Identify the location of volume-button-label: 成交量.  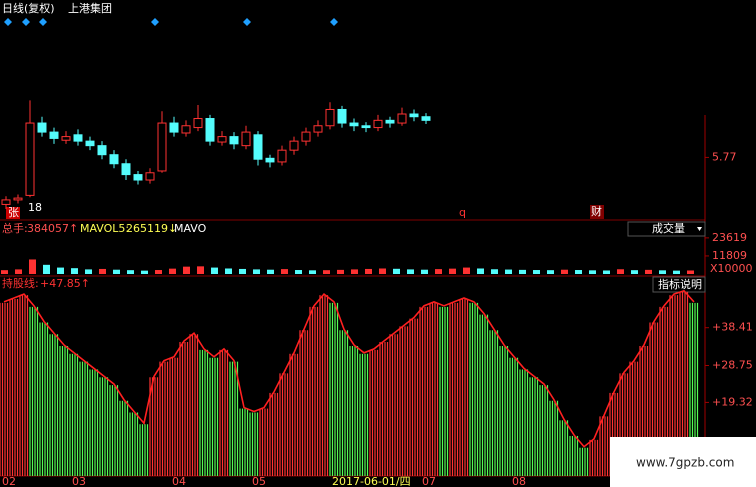
(668, 228).